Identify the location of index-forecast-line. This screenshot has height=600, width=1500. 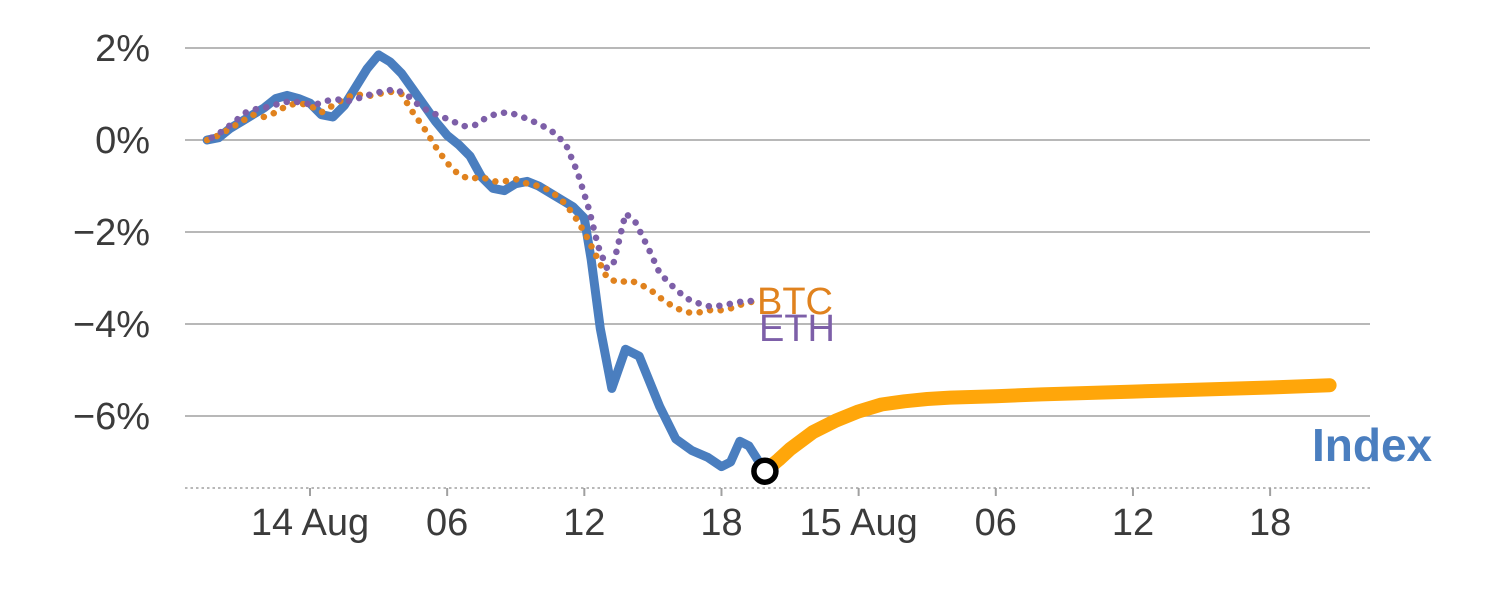
(1047, 428).